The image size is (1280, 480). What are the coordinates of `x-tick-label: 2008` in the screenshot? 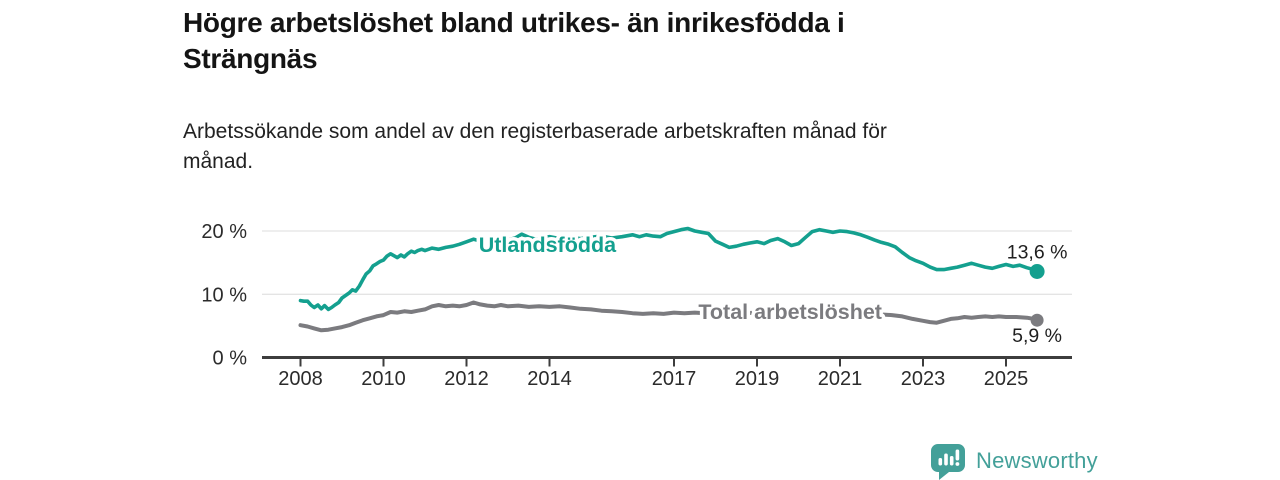 It's located at (300, 379).